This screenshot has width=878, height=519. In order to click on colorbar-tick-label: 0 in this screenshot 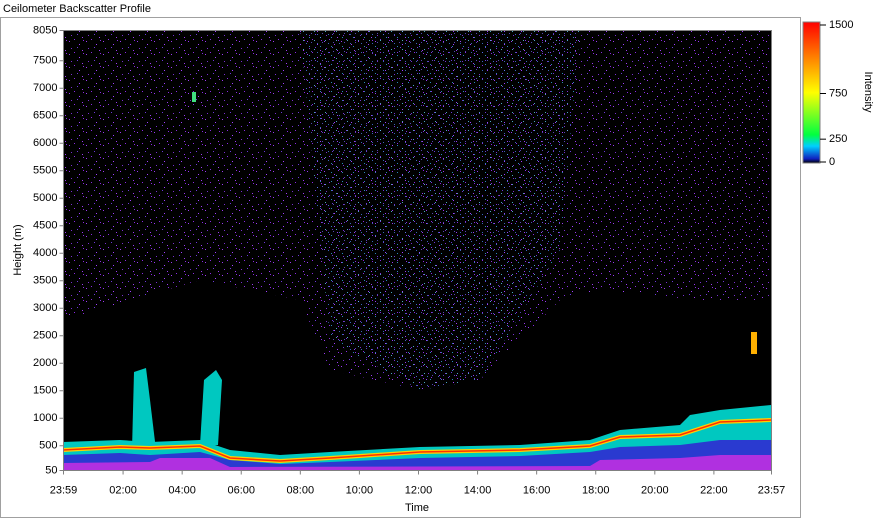, I will do `click(832, 162)`.